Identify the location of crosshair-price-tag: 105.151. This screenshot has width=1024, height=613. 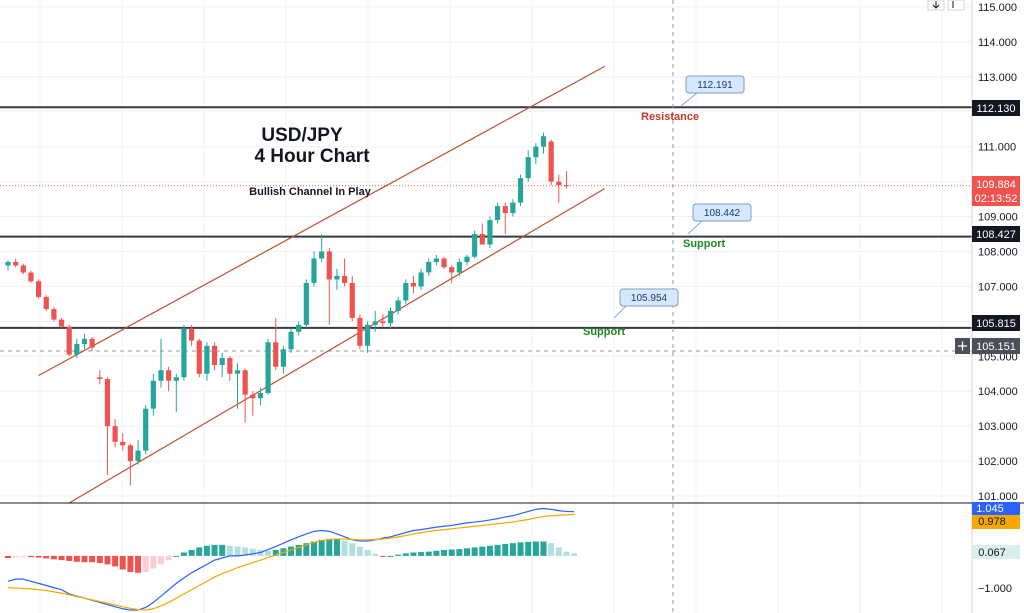
(996, 346).